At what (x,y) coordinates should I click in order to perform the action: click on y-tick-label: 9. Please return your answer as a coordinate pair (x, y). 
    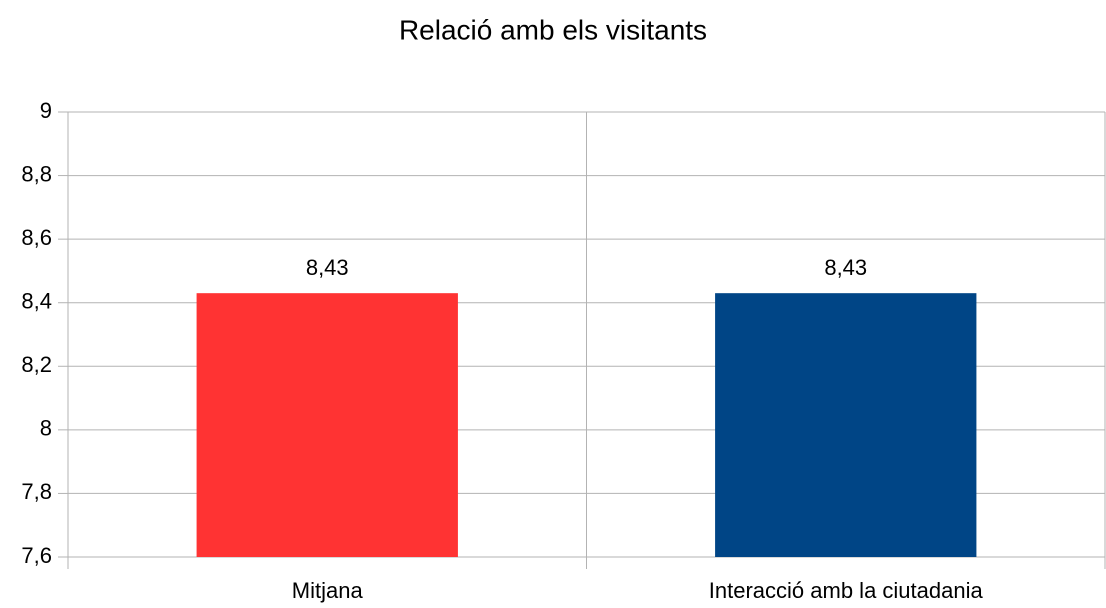
    Looking at the image, I should click on (46, 110).